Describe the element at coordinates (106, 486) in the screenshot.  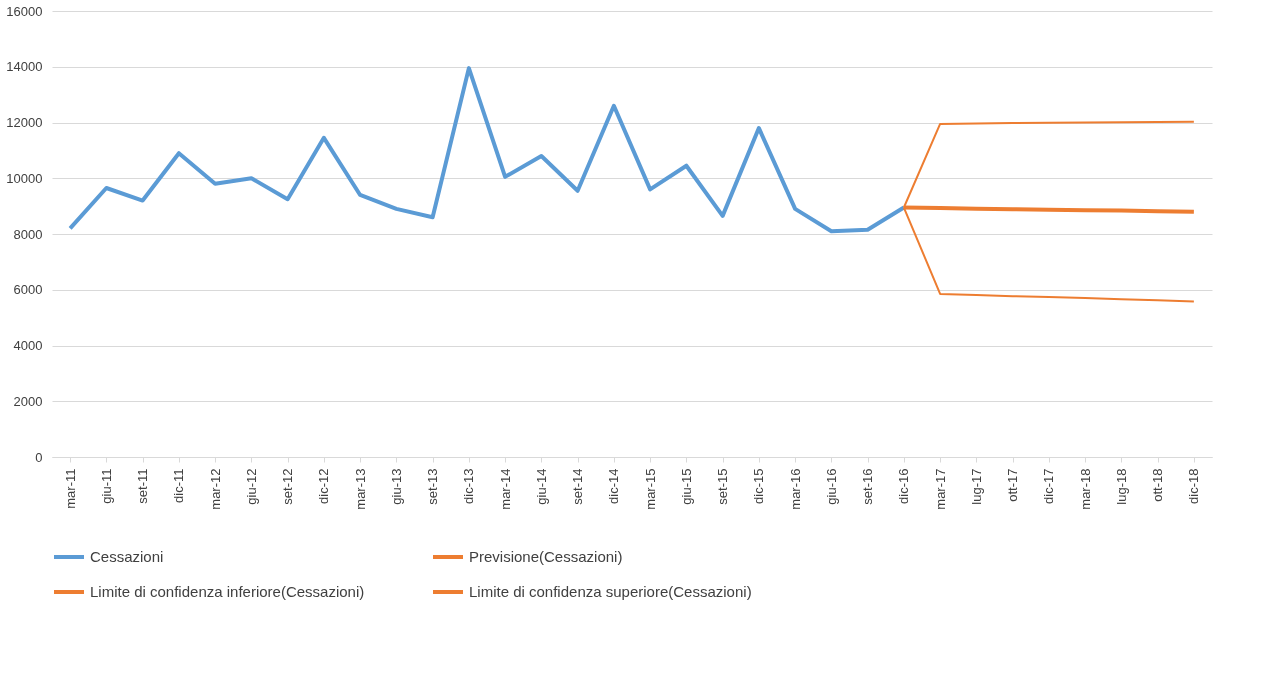
I see `x-tick-label: giu-11` at that location.